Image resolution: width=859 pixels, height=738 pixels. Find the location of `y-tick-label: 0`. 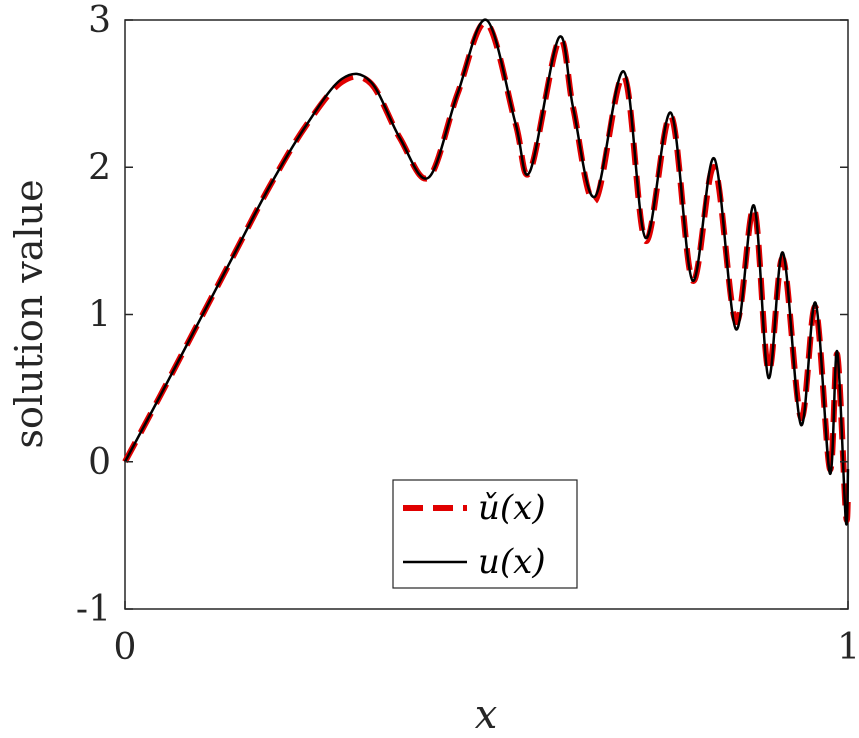

y-tick-label: 0 is located at coordinates (99, 462).